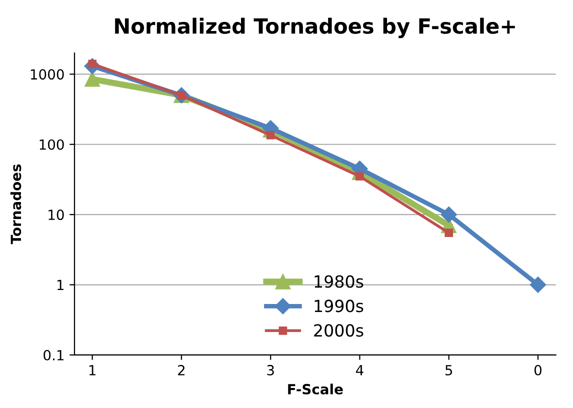 This screenshot has width=573, height=408. What do you see at coordinates (270, 370) in the screenshot?
I see `x-tick-label: 3` at bounding box center [270, 370].